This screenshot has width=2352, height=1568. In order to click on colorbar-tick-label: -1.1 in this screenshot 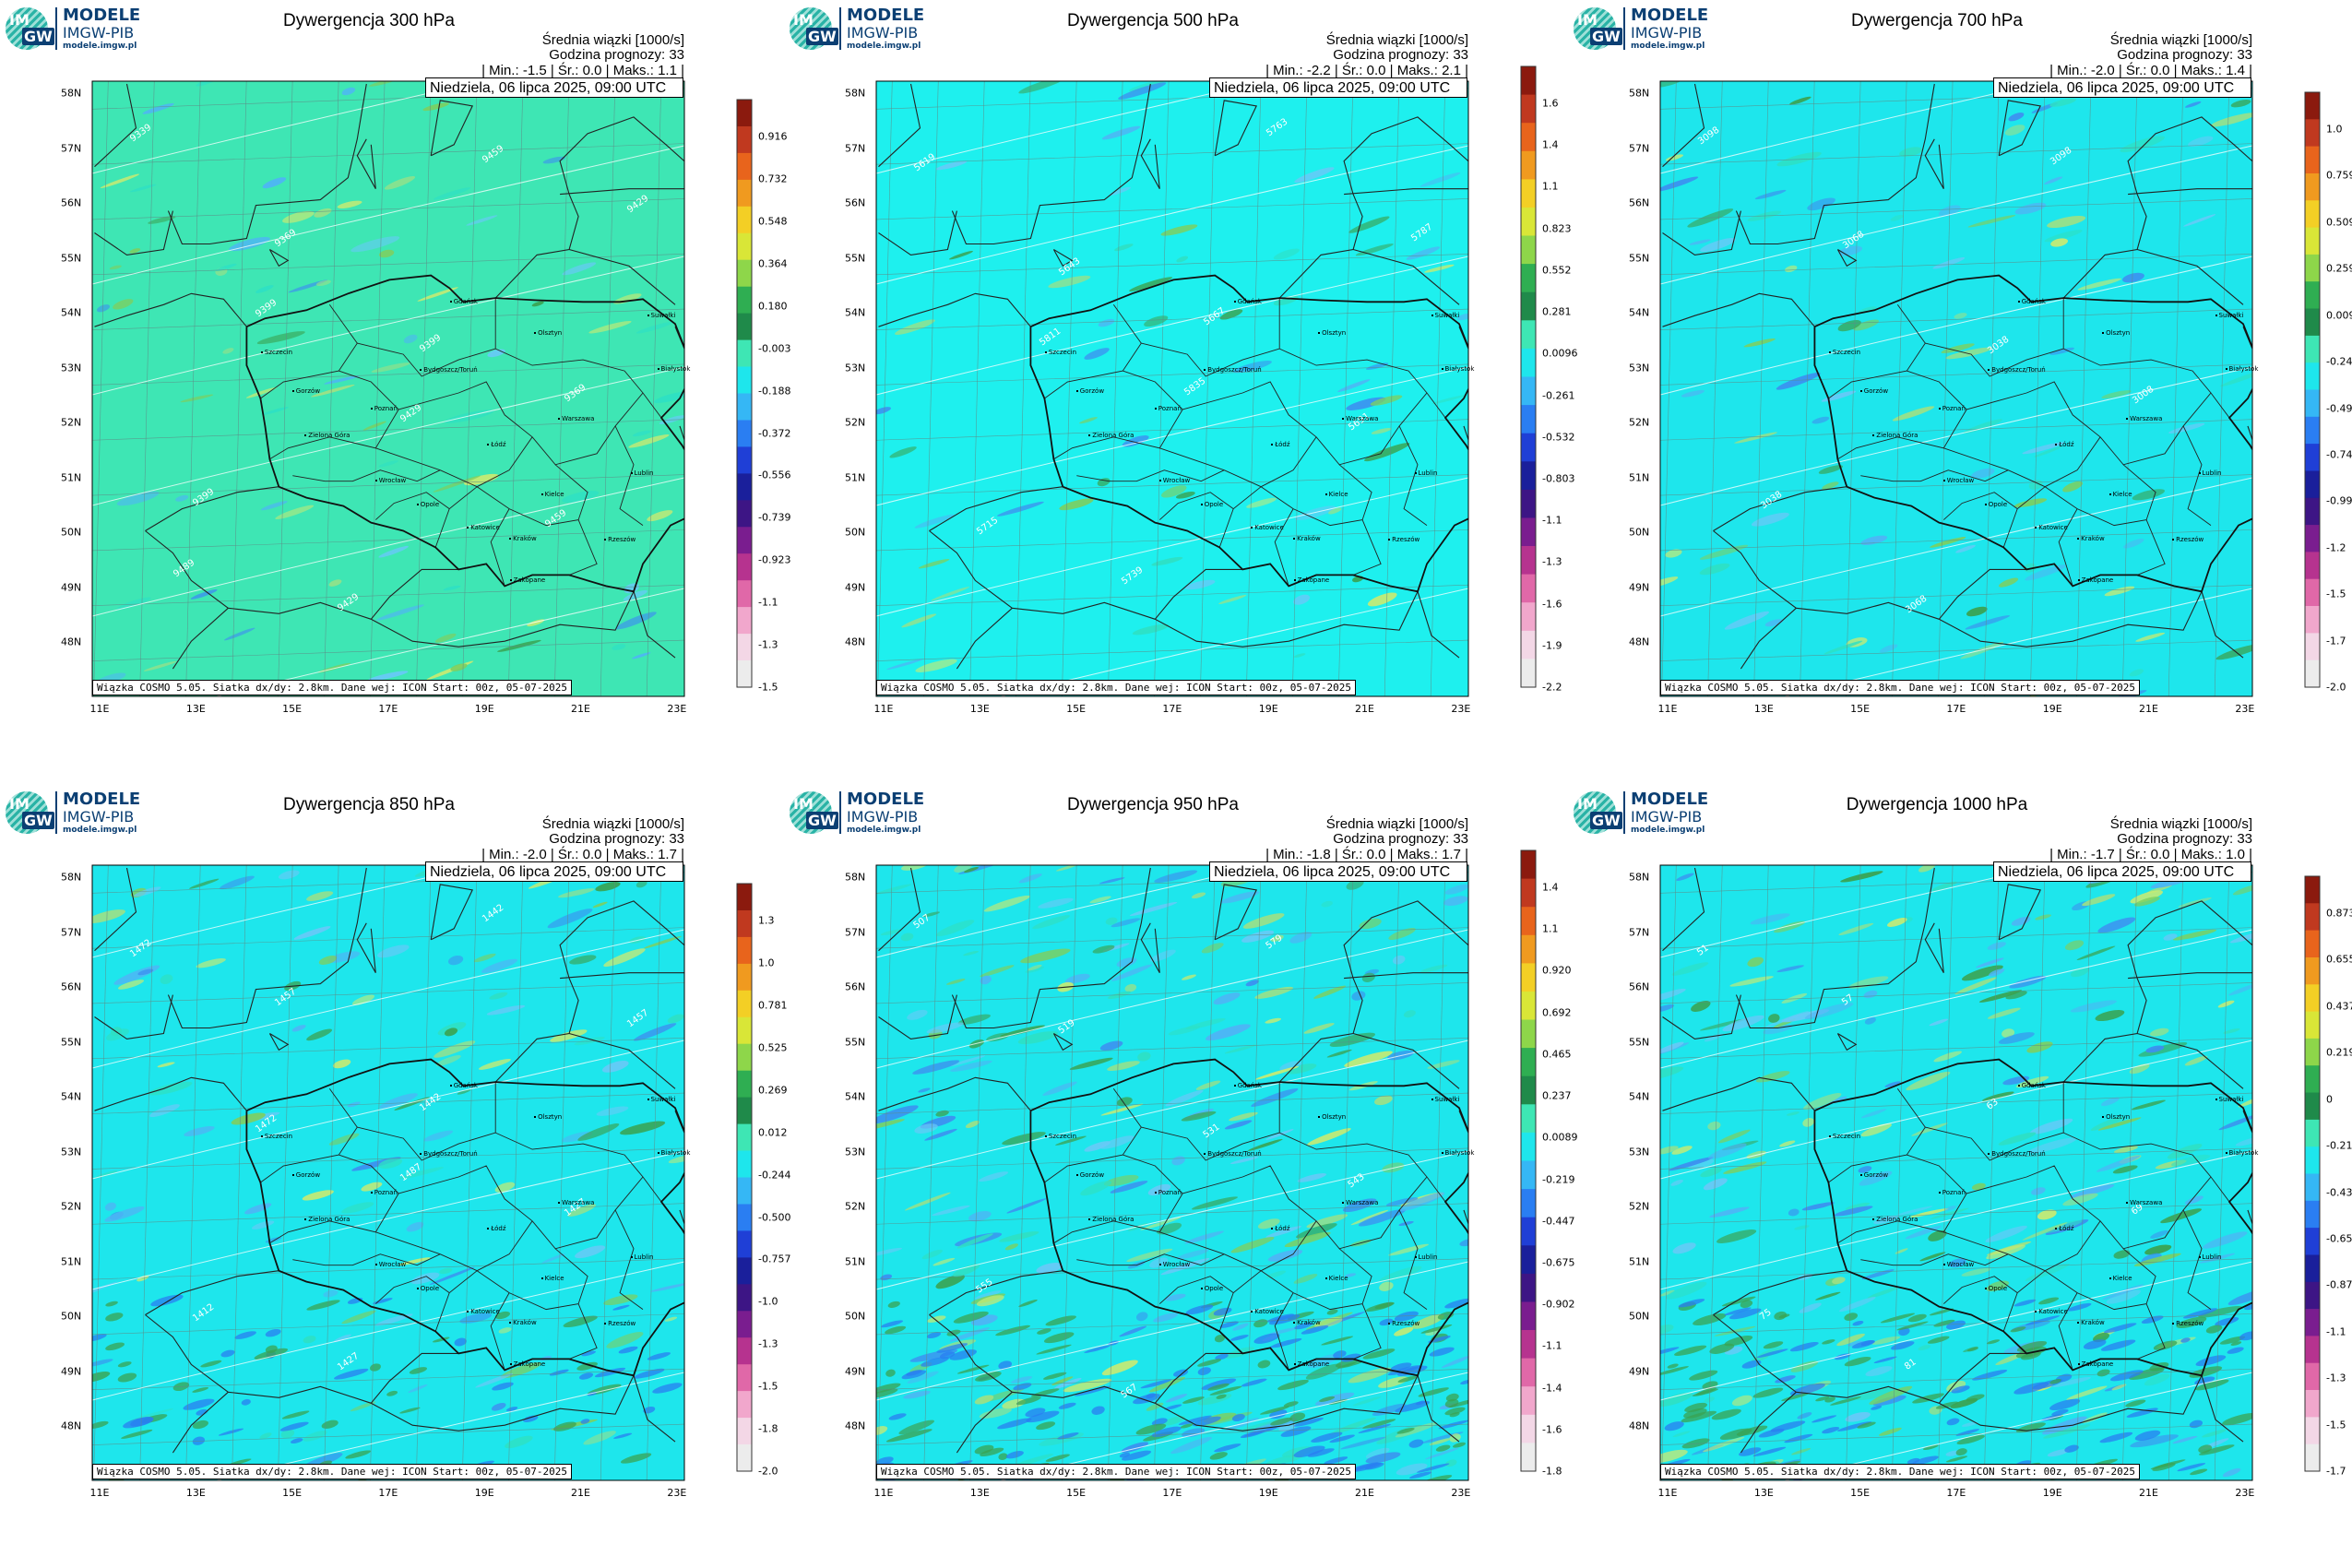, I will do `click(1552, 520)`.